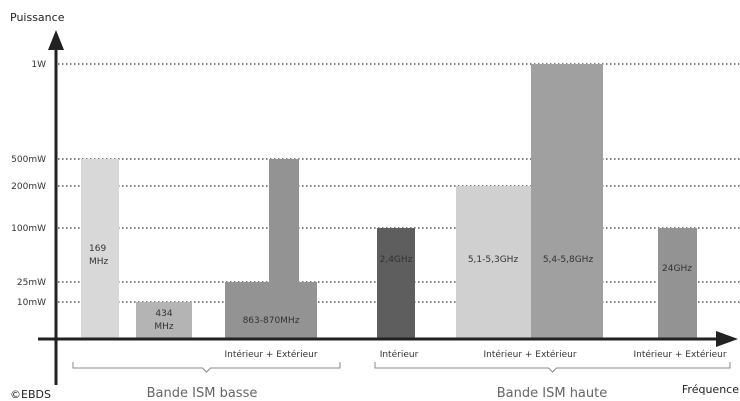 Image resolution: width=740 pixels, height=401 pixels. I want to click on bar-label: 863-870MHz, so click(271, 321).